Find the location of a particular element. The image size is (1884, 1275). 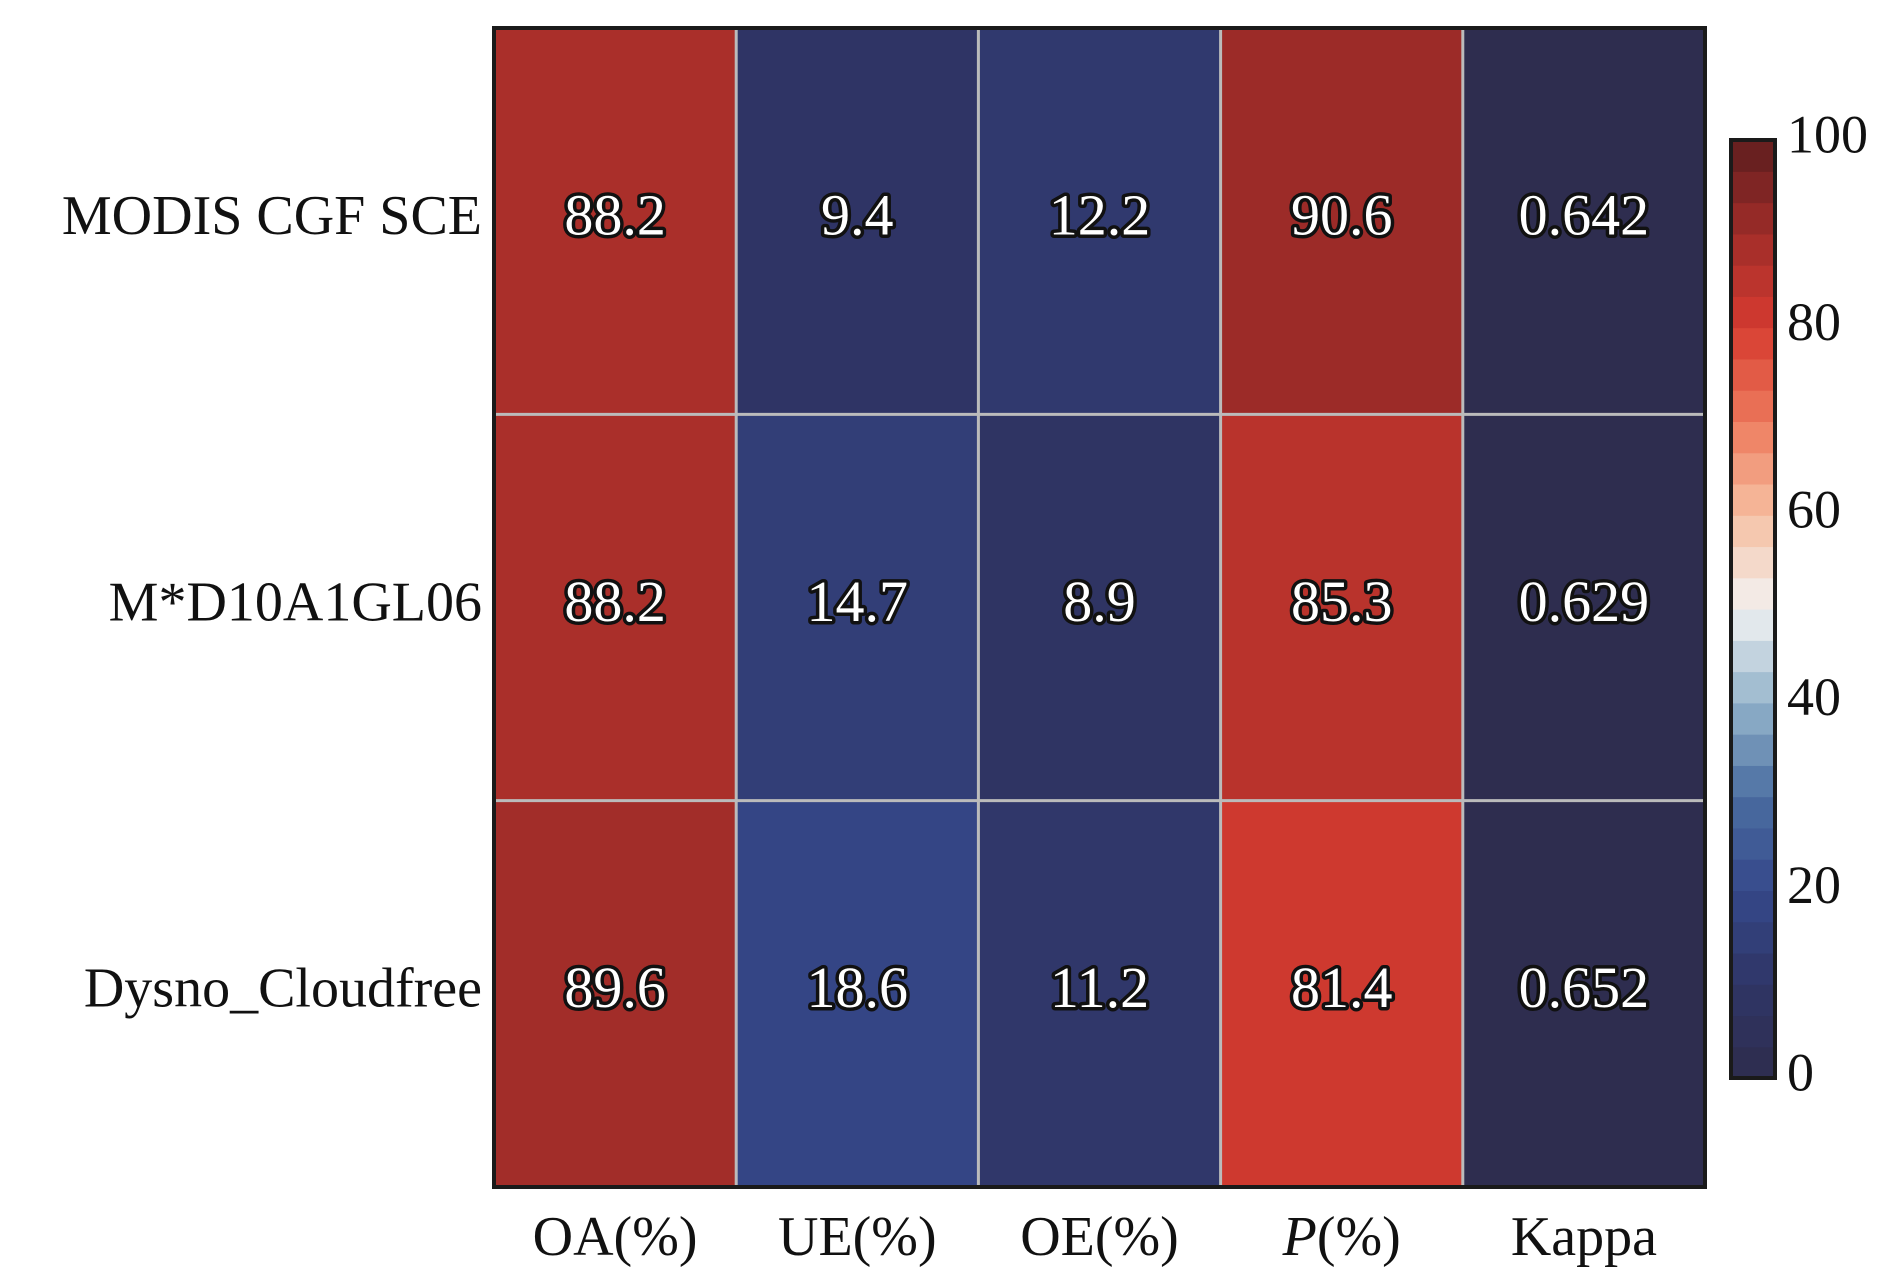

column-label-text: Kappa is located at coordinates (1584, 1237).